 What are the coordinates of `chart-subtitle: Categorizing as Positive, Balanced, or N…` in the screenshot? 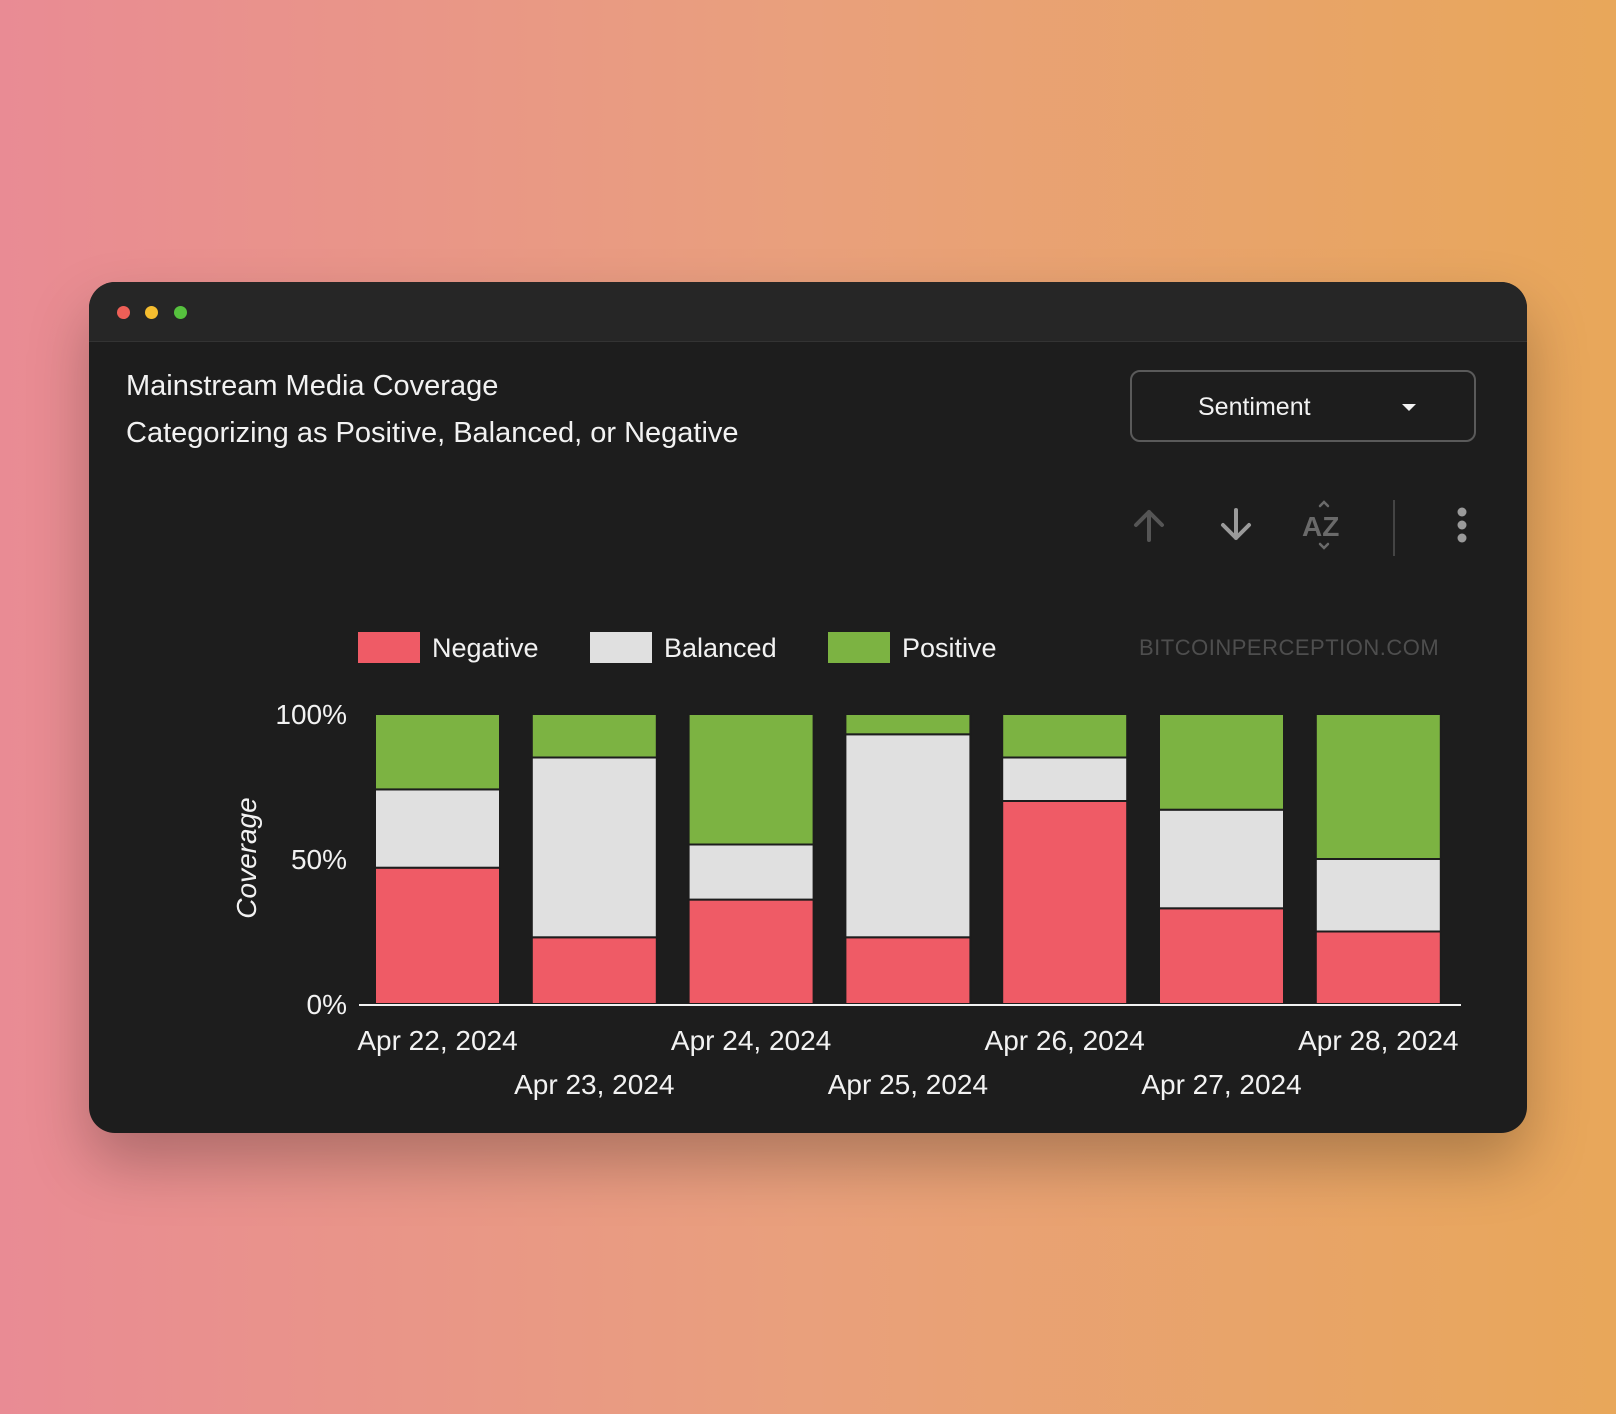 It's located at (432, 433).